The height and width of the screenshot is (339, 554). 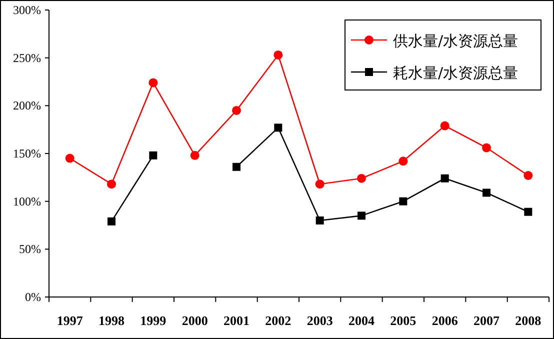 What do you see at coordinates (30, 249) in the screenshot?
I see `y-tick-label: 50%` at bounding box center [30, 249].